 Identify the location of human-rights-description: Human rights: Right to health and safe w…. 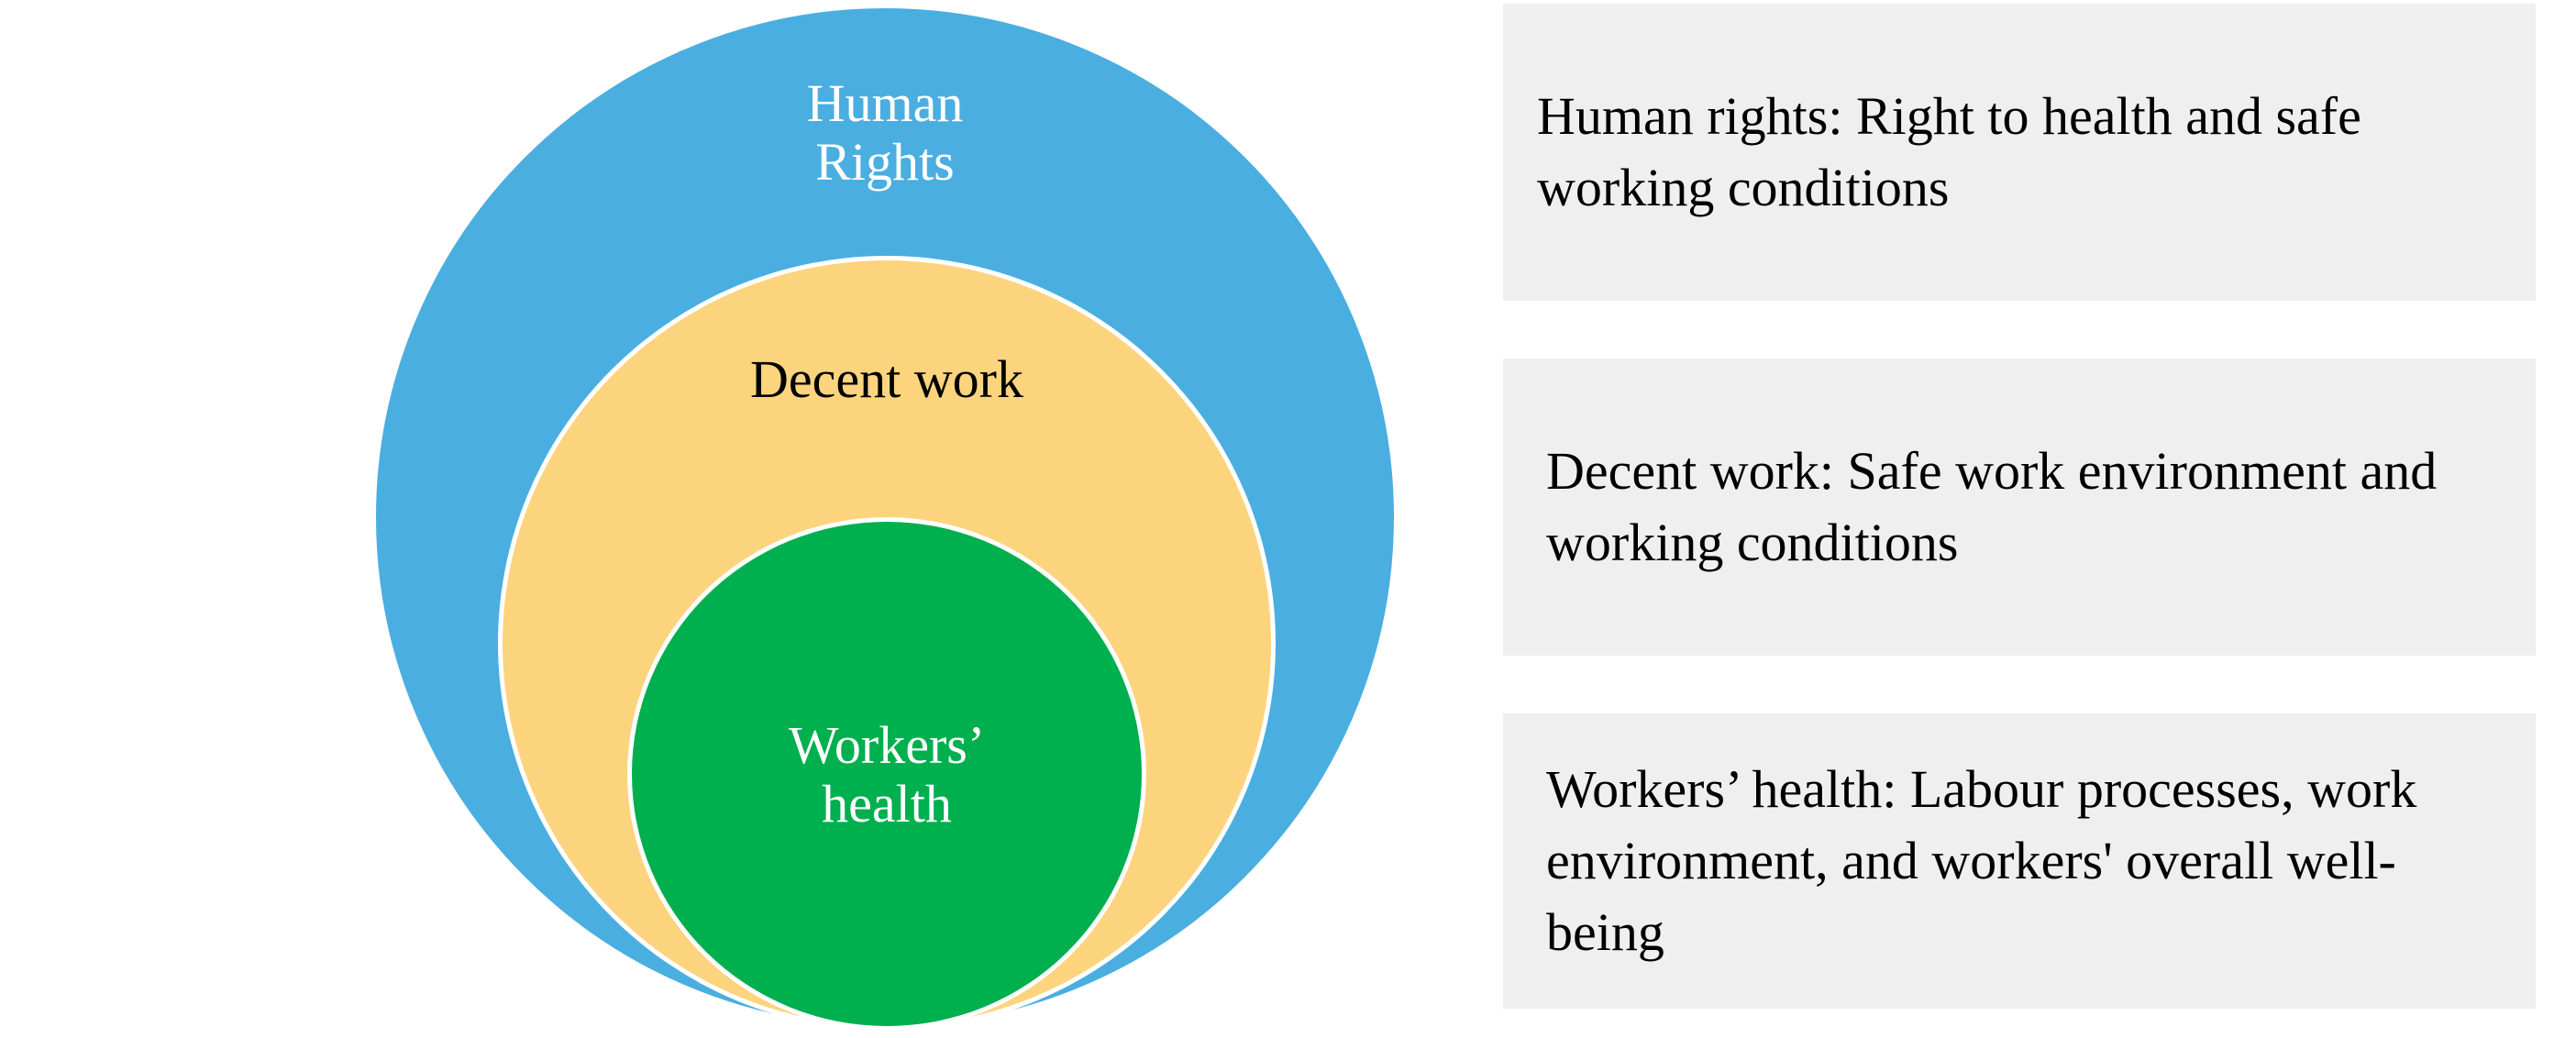
(1949, 151).